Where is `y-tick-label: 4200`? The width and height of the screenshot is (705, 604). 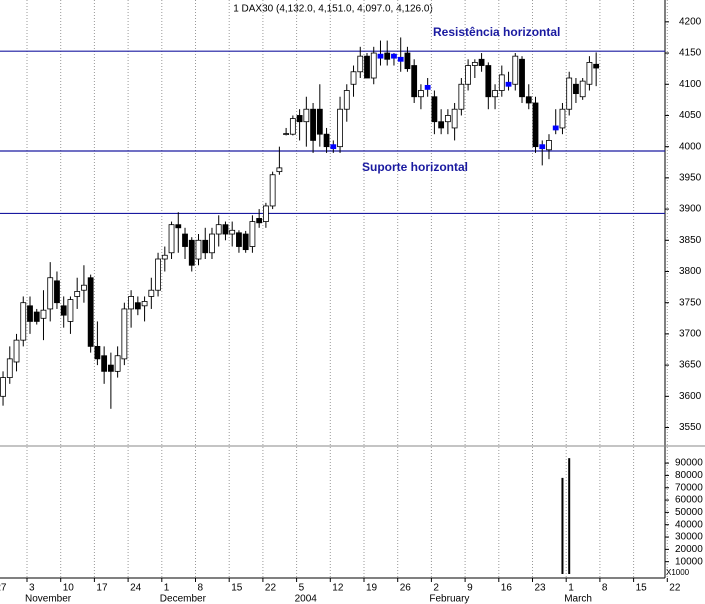
y-tick-label: 4200 is located at coordinates (690, 21).